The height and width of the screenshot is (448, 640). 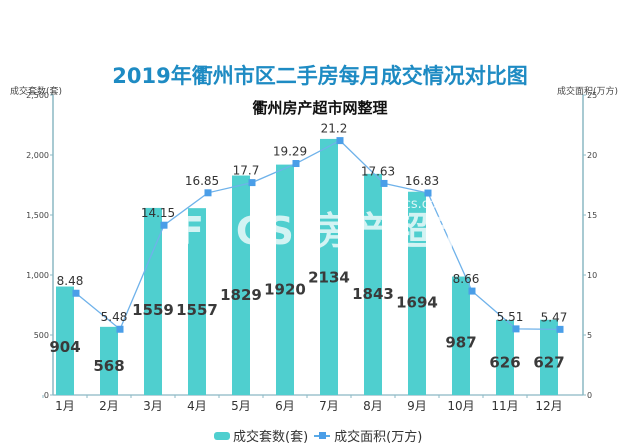 What do you see at coordinates (320, 108) in the screenshot?
I see `chart-subtitle: 衢州房产超市网整理` at bounding box center [320, 108].